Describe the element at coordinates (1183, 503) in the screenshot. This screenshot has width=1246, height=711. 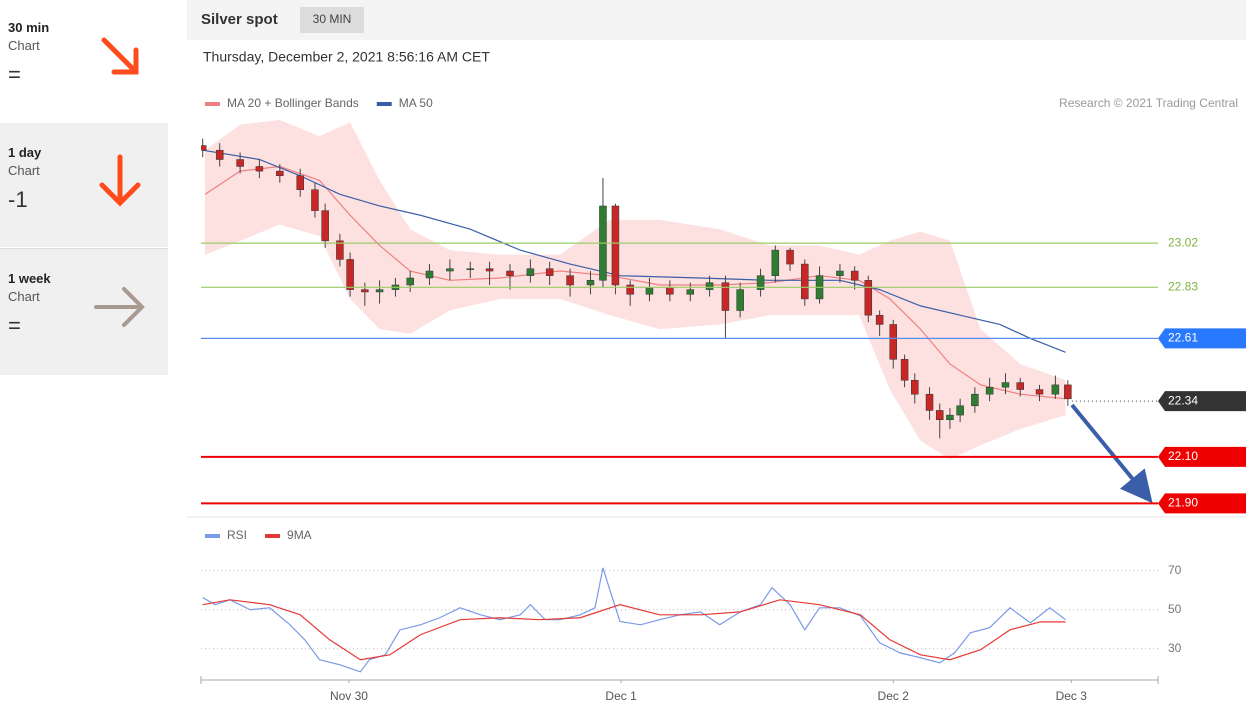
I see `level-label: 21.90` at that location.